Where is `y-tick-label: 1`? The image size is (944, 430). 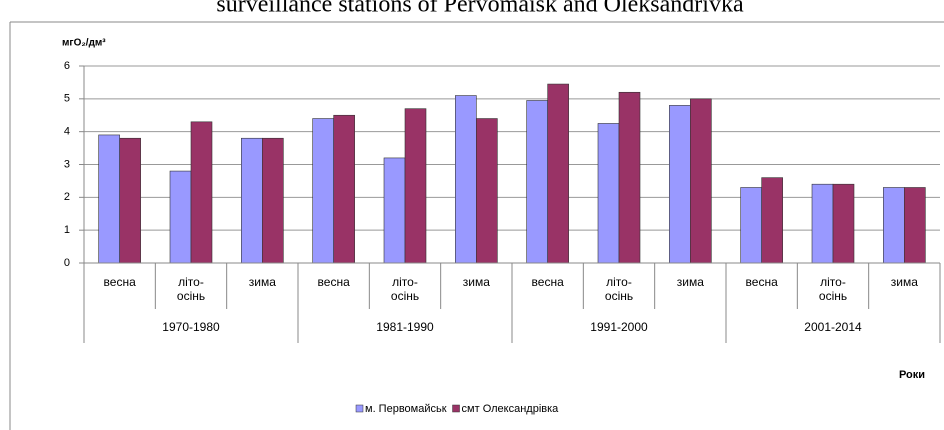
y-tick-label: 1 is located at coordinates (67, 230).